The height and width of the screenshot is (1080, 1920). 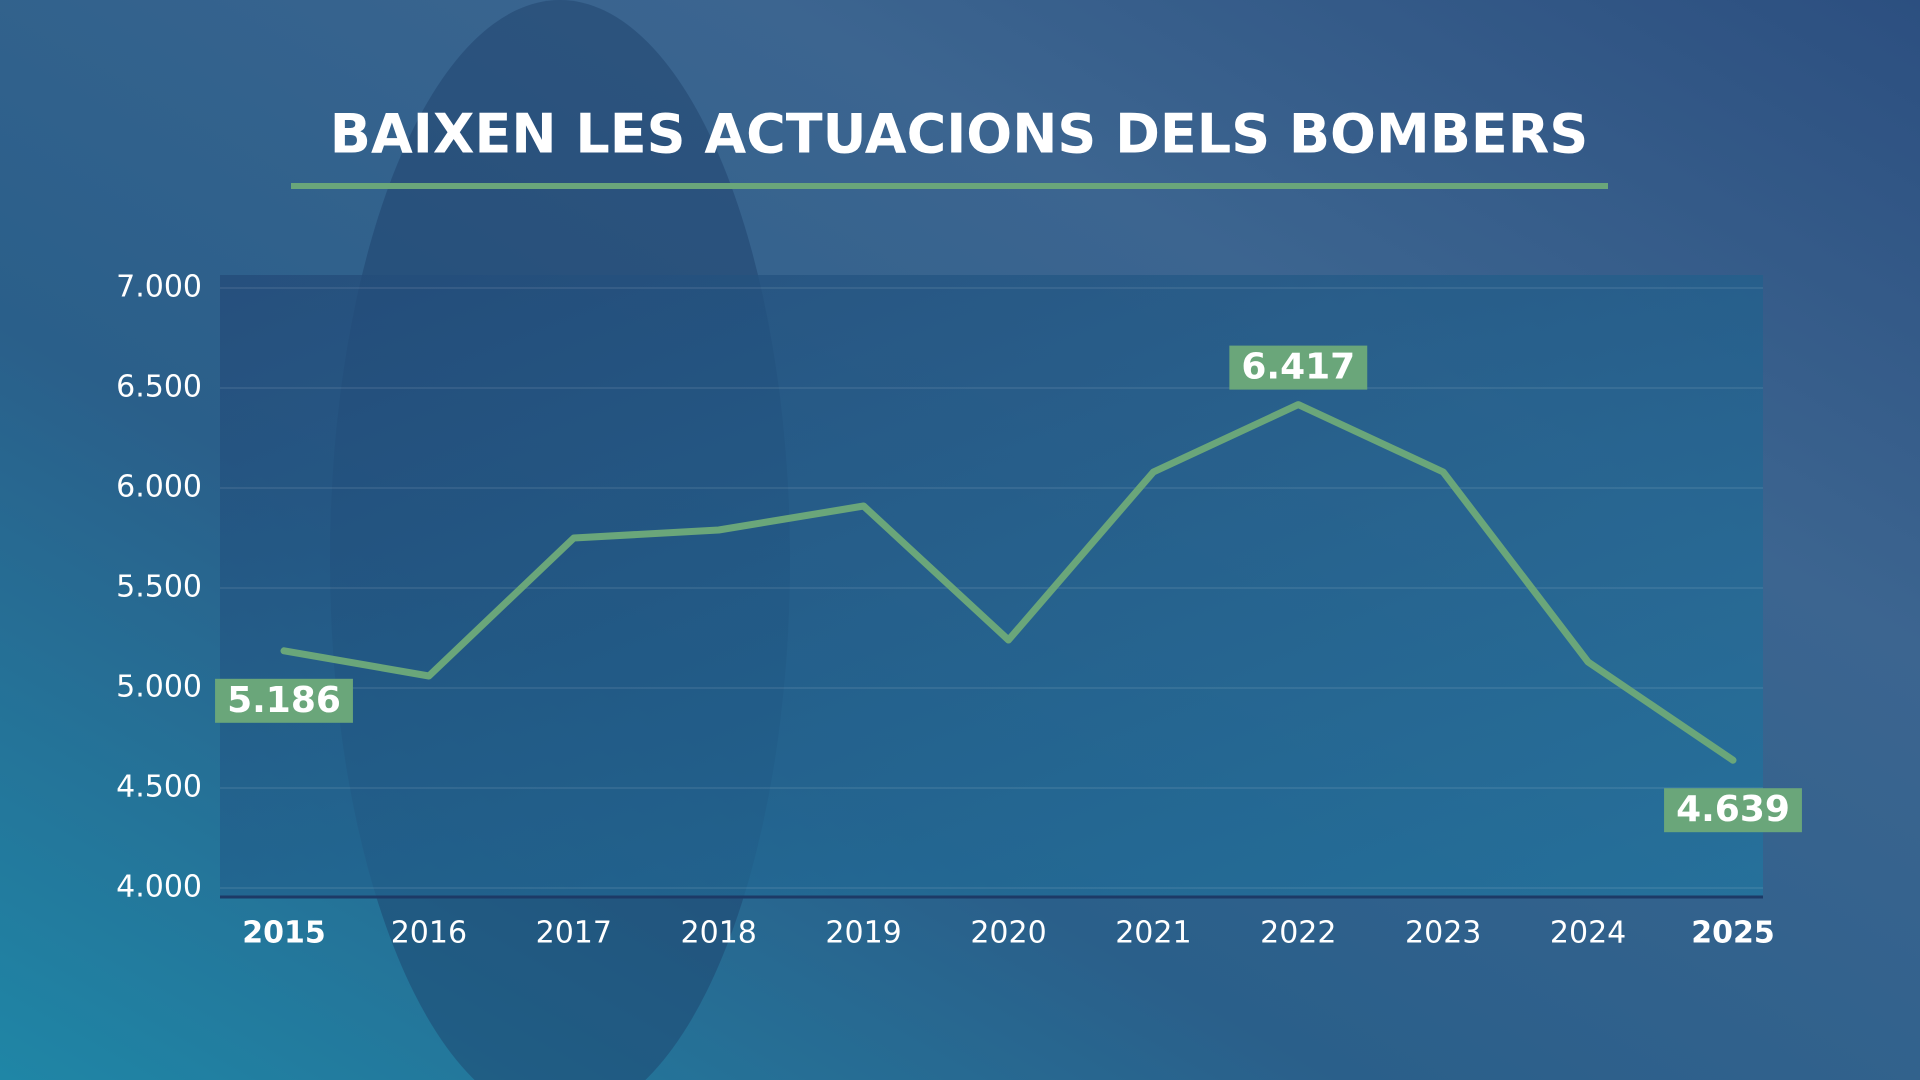 What do you see at coordinates (959, 134) in the screenshot?
I see `chart-title: BAIXEN LES ACTUACIONS DELS BOMBERS` at bounding box center [959, 134].